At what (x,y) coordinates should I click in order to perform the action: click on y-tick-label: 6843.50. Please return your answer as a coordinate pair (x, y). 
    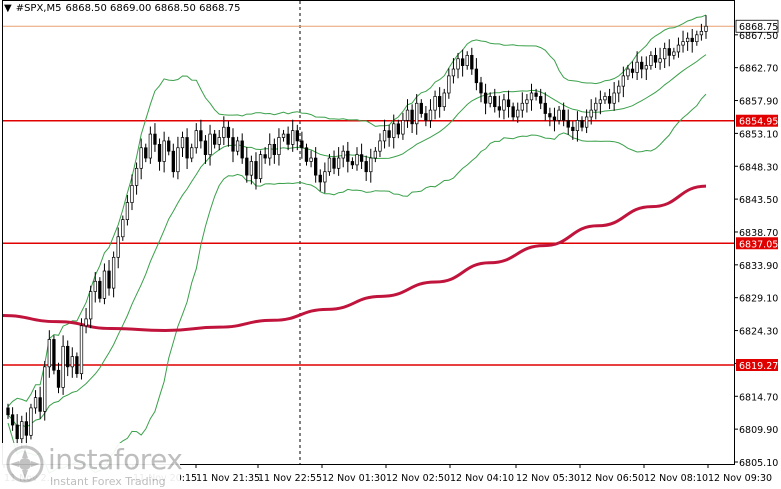
    Looking at the image, I should click on (758, 200).